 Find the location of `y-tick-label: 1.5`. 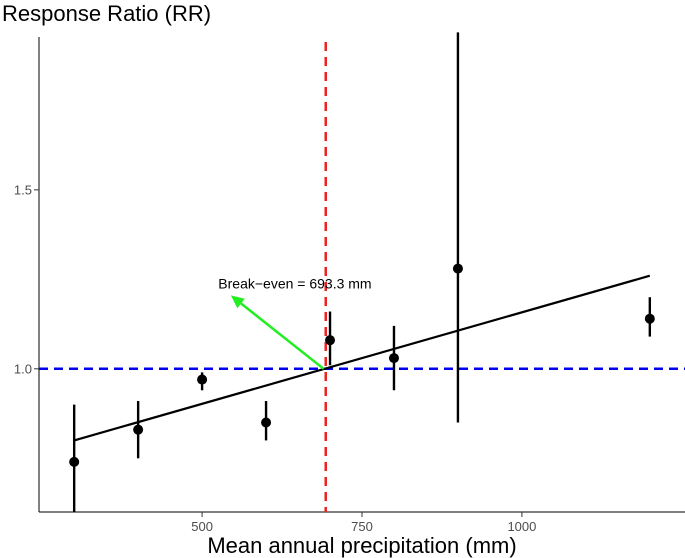

y-tick-label: 1.5 is located at coordinates (23, 189).